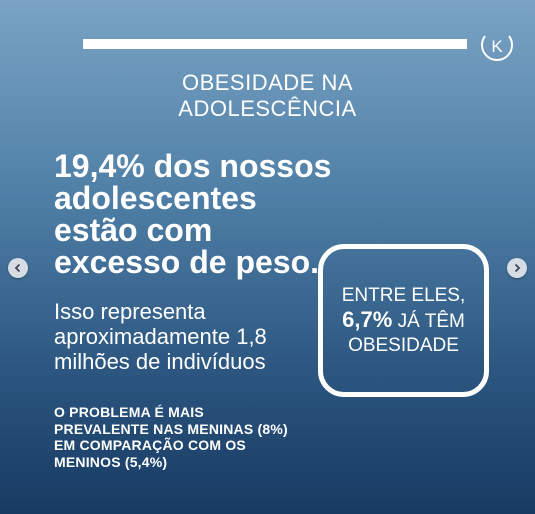  I want to click on next-slide-button, so click(517, 268).